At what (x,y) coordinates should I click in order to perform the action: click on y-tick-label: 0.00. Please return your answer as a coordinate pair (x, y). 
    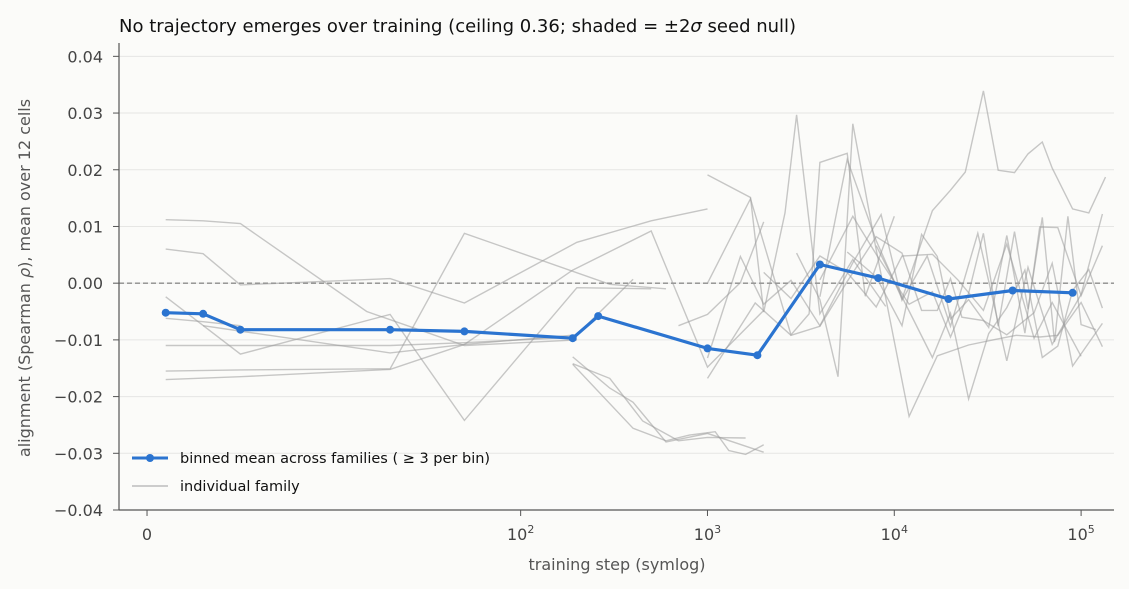
    Looking at the image, I should click on (85, 283).